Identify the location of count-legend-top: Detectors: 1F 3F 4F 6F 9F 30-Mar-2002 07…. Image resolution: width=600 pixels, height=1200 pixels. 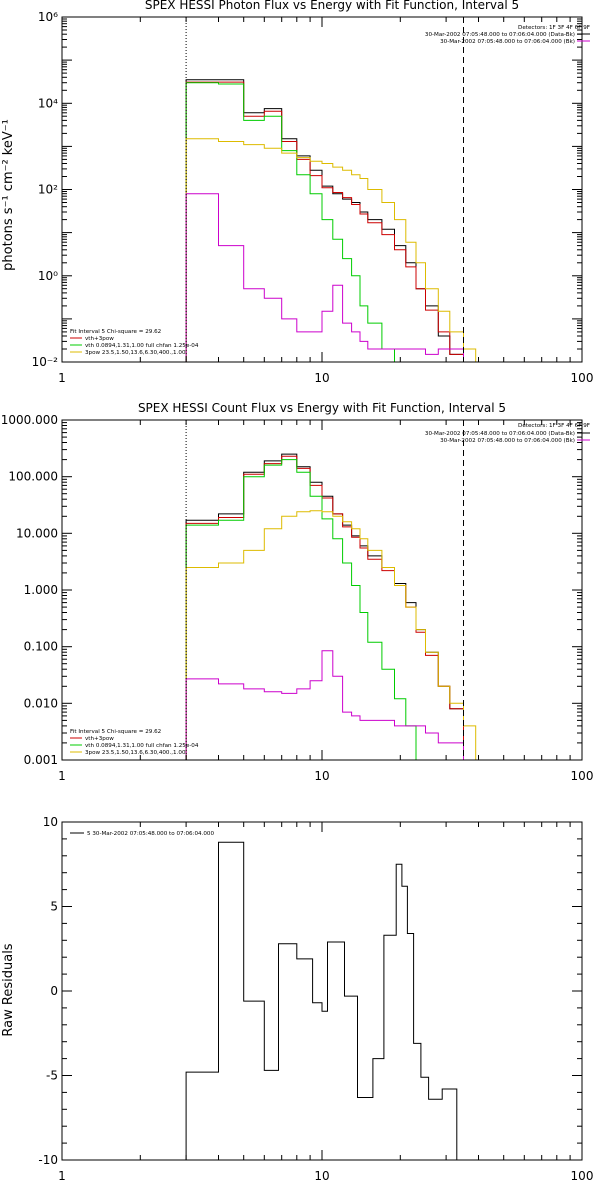
(507, 433).